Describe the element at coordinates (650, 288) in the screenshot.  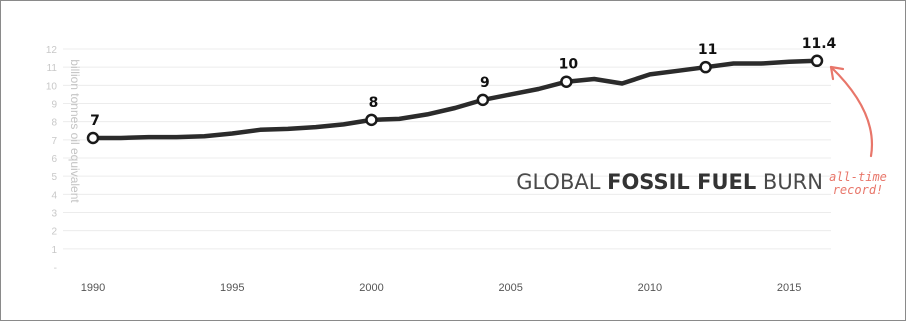
I see `x-tick-label: 2010` at that location.